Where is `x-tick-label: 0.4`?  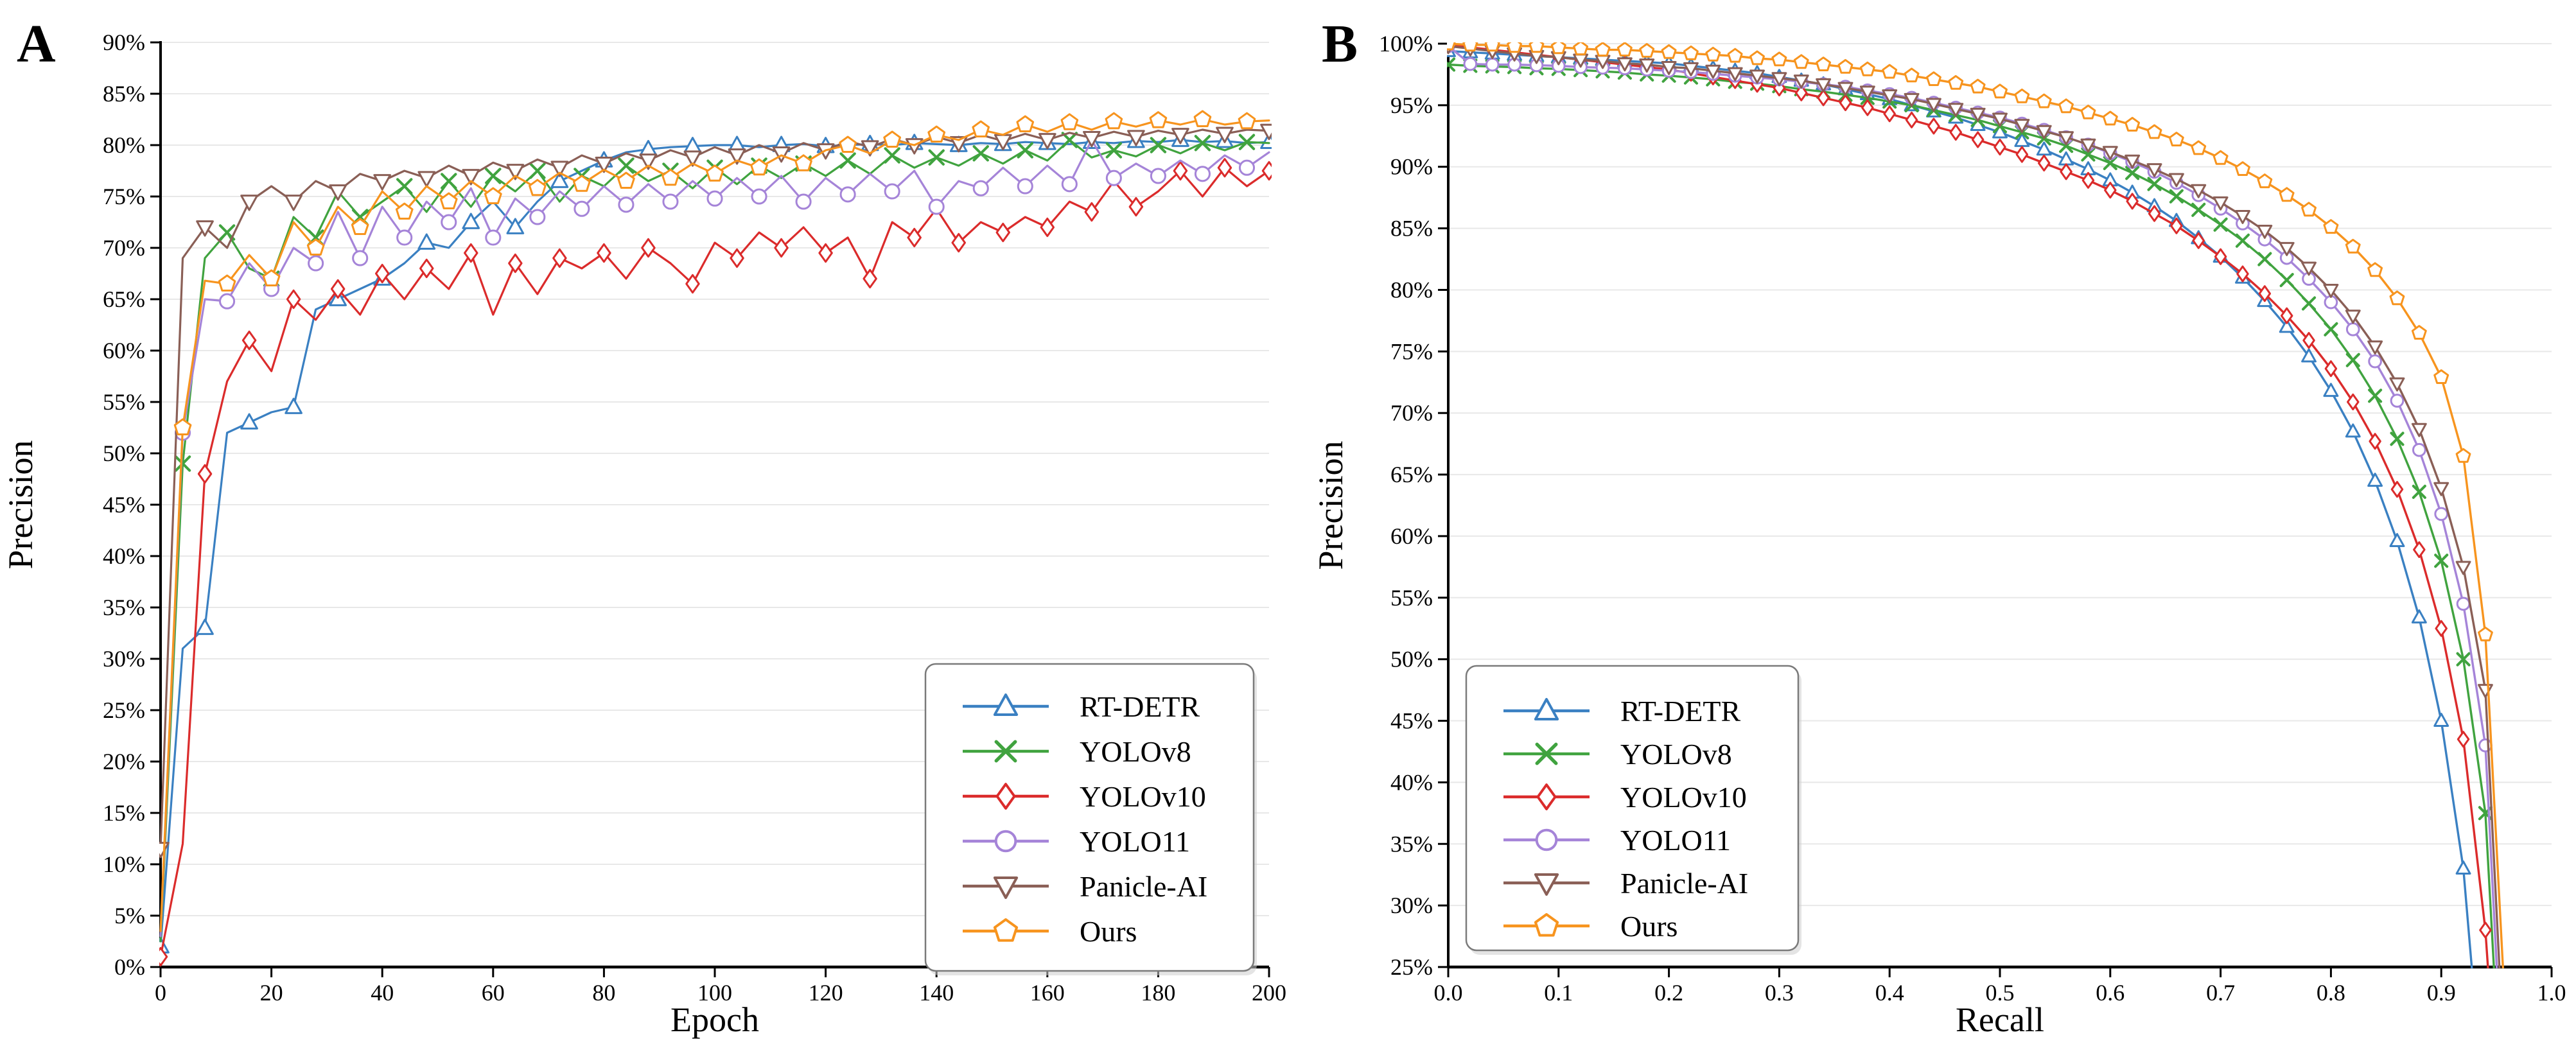 x-tick-label: 0.4 is located at coordinates (1889, 993).